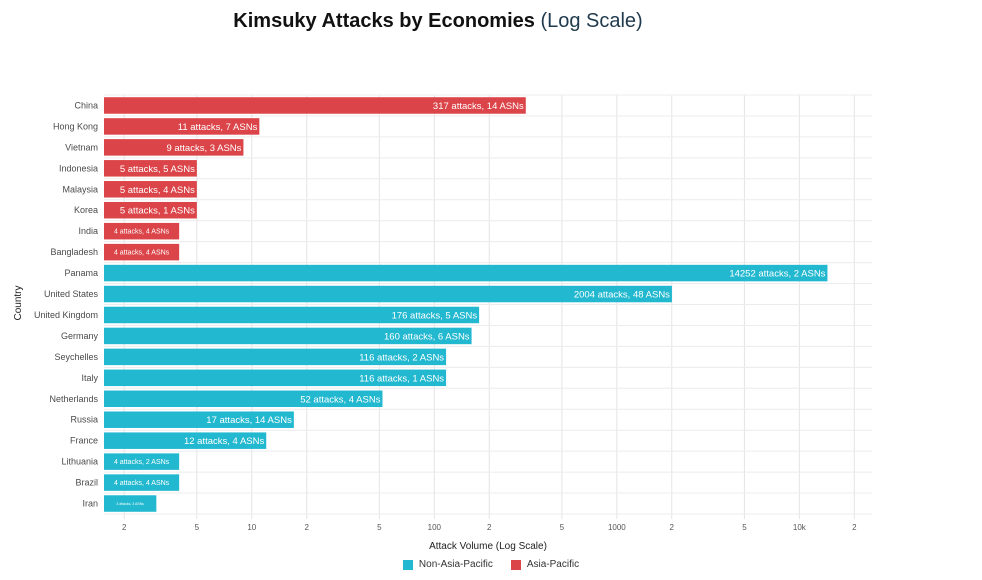  What do you see at coordinates (157, 190) in the screenshot?
I see `data-label: 5 attacks, 4 ASNs` at bounding box center [157, 190].